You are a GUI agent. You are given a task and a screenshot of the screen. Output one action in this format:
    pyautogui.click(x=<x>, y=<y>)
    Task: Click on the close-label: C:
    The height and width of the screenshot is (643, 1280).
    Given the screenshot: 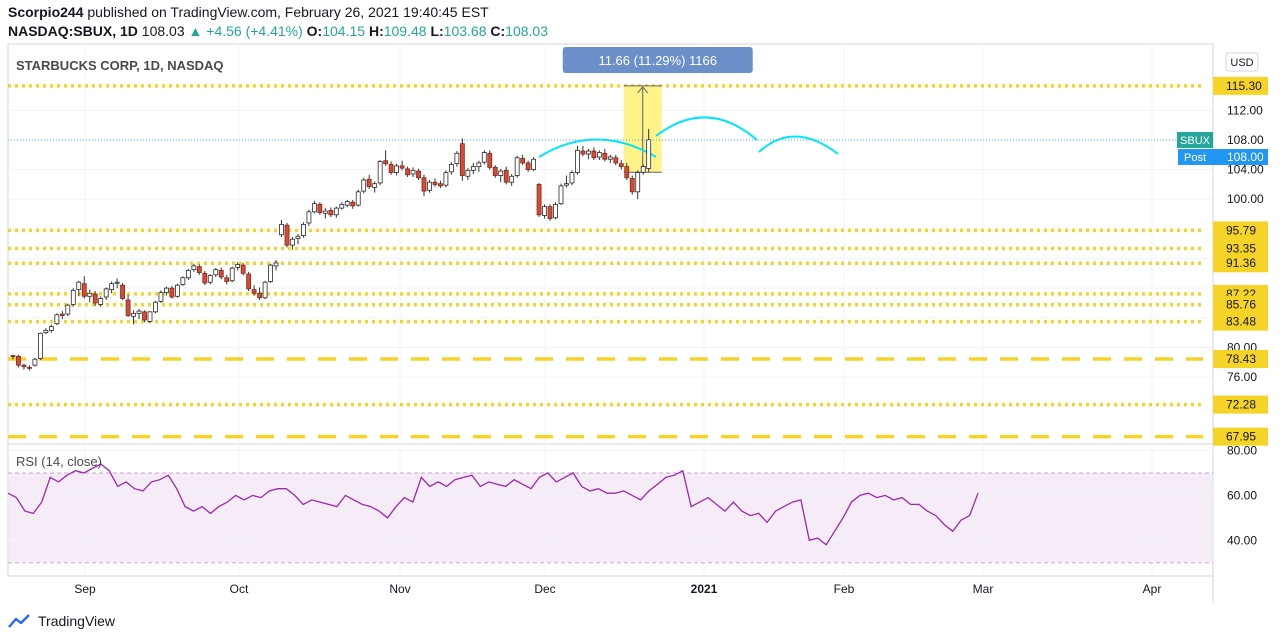 What is the action you would take?
    pyautogui.click(x=498, y=31)
    